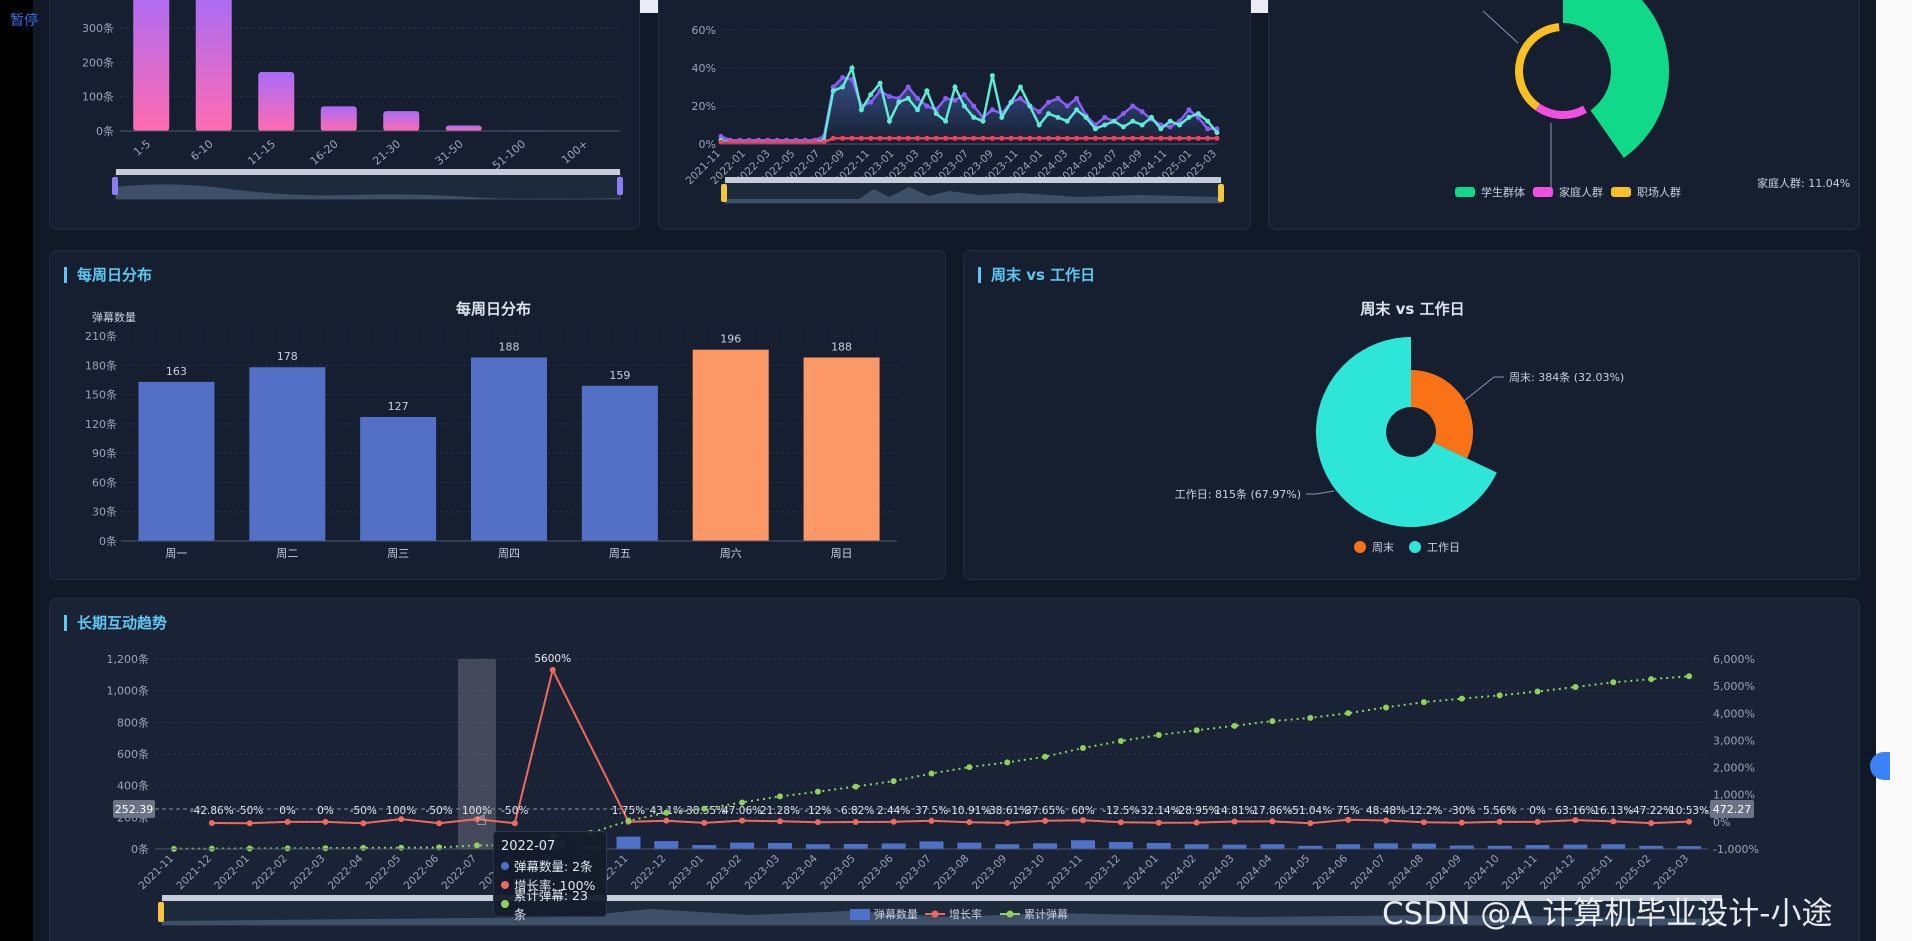  I want to click on y-tick-label-right: 1,000%, so click(1734, 795).